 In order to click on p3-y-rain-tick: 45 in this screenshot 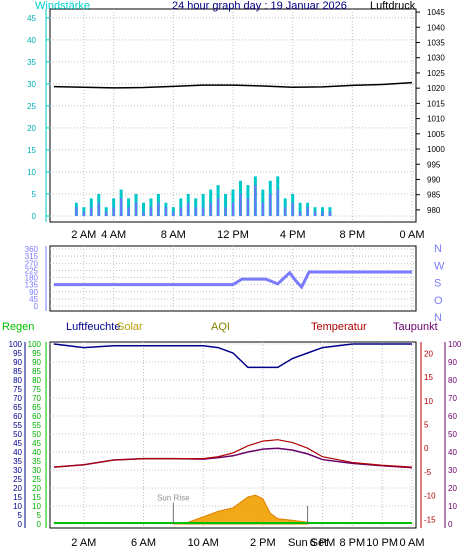, I will do `click(36, 443)`.